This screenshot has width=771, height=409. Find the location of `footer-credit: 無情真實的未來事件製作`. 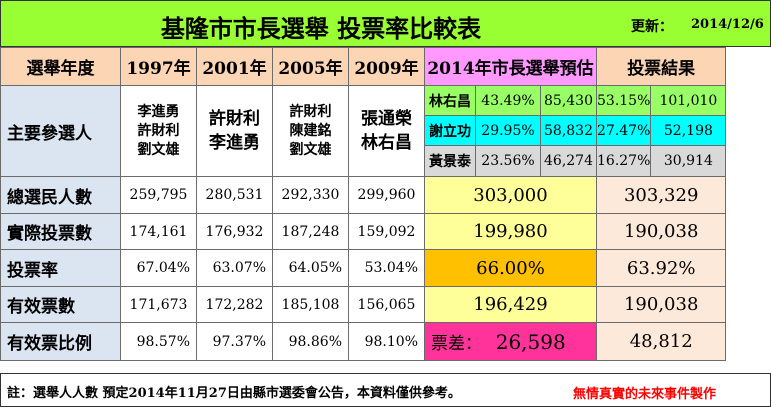

footer-credit: 無情真實的未來事件製作 is located at coordinates (645, 394).